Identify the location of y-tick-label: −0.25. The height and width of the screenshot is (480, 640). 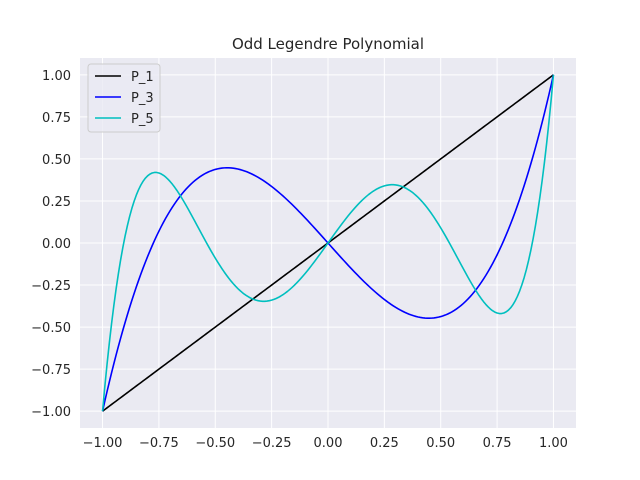
(51, 286).